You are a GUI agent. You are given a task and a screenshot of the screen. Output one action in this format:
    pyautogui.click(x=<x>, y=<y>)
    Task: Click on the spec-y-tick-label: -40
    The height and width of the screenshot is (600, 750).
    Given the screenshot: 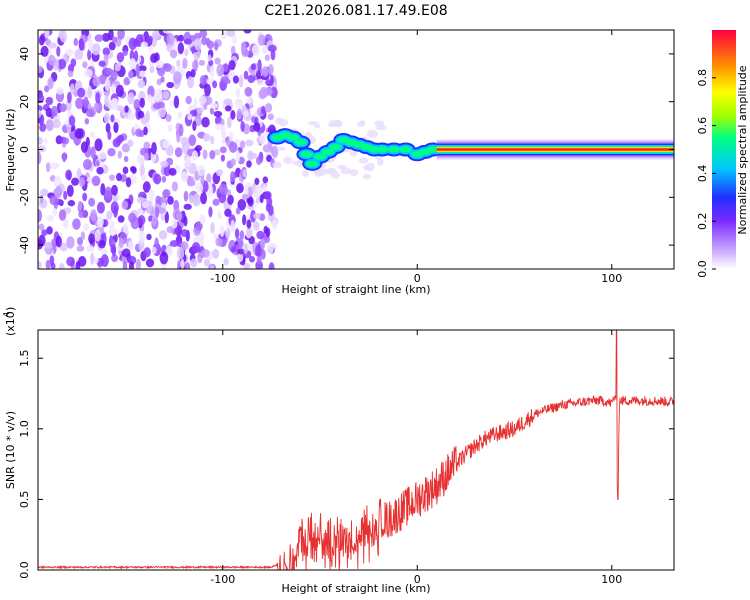 What is the action you would take?
    pyautogui.click(x=24, y=245)
    